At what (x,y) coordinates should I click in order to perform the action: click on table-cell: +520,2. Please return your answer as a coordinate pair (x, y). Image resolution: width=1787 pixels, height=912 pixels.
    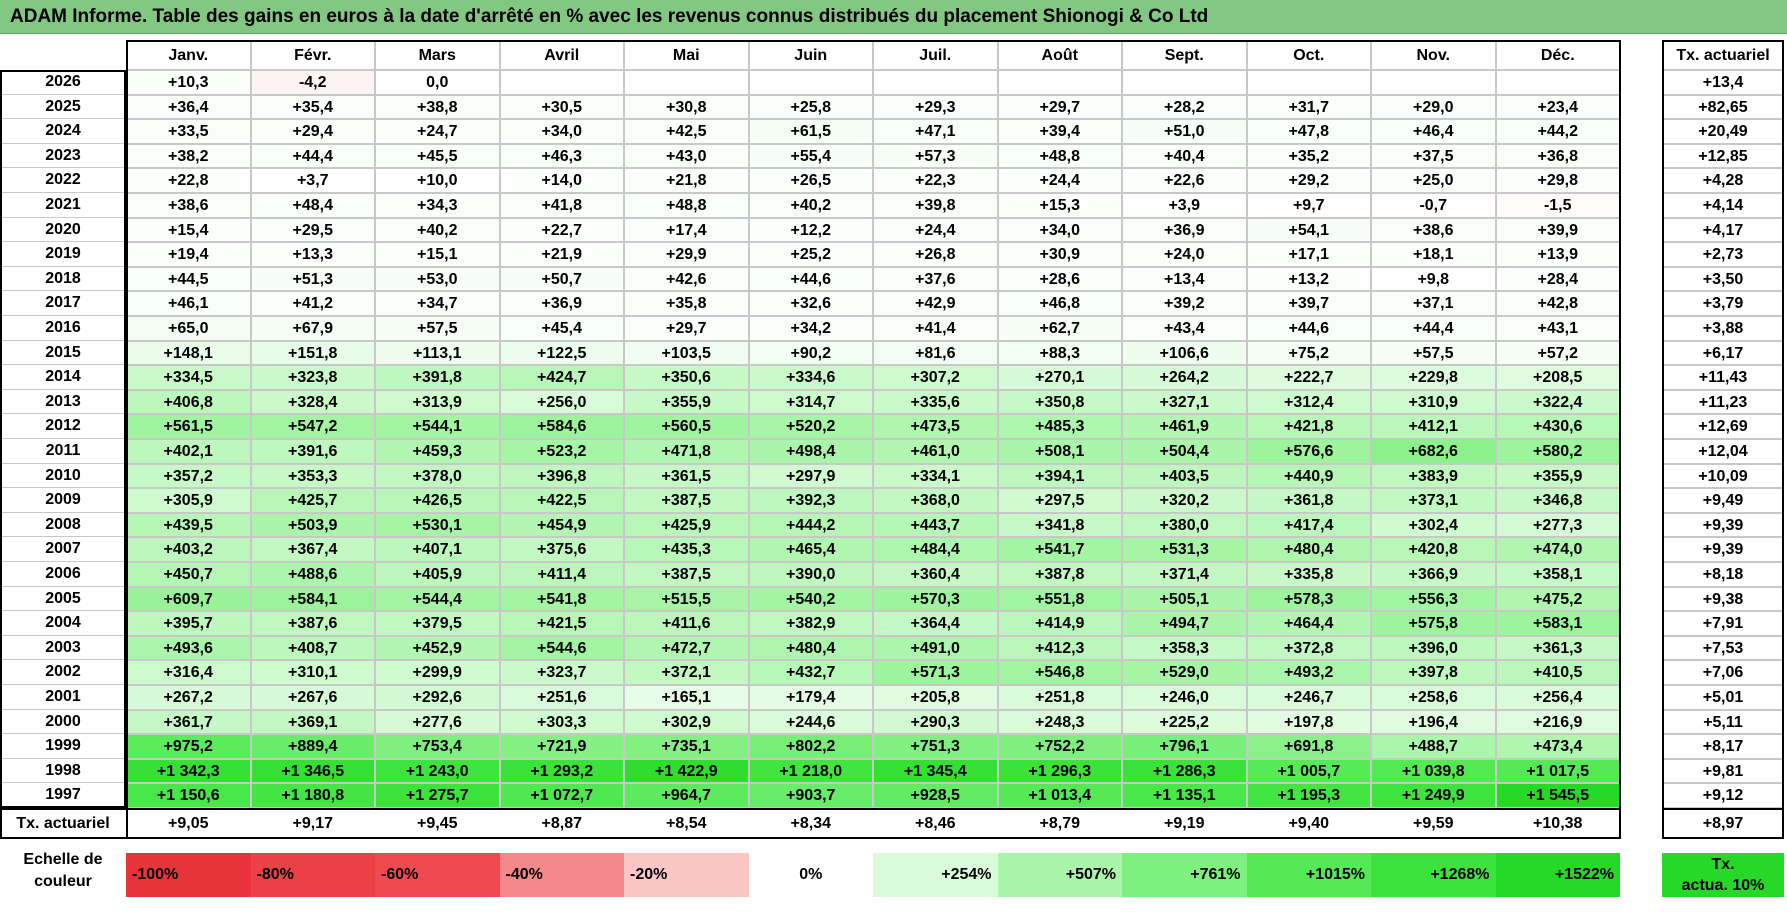
    Looking at the image, I should click on (810, 426).